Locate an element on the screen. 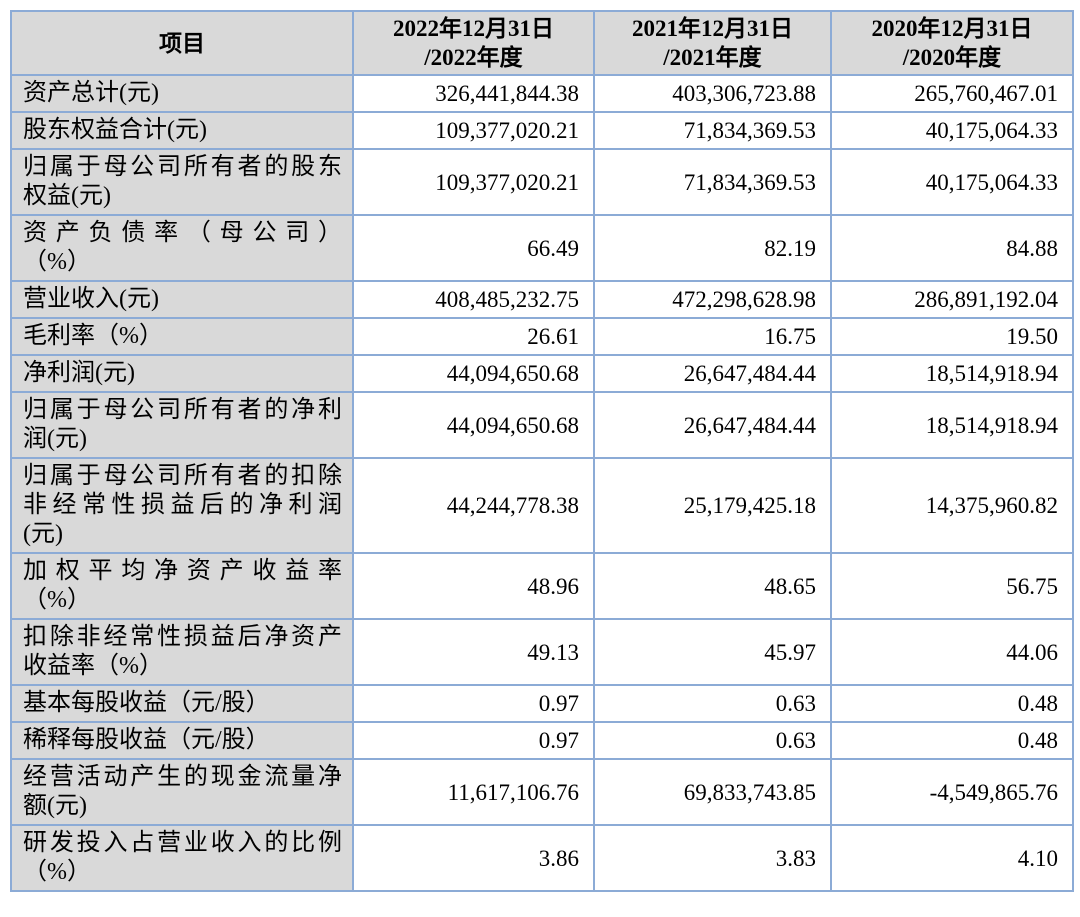 The width and height of the screenshot is (1080, 917). row-value: 82.19 is located at coordinates (712, 248).